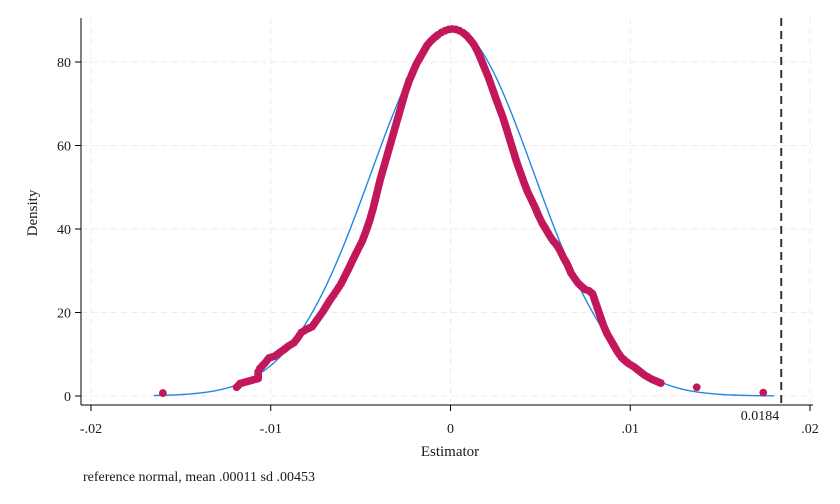 The height and width of the screenshot is (504, 840). I want to click on y-tick-label: 20, so click(64, 314).